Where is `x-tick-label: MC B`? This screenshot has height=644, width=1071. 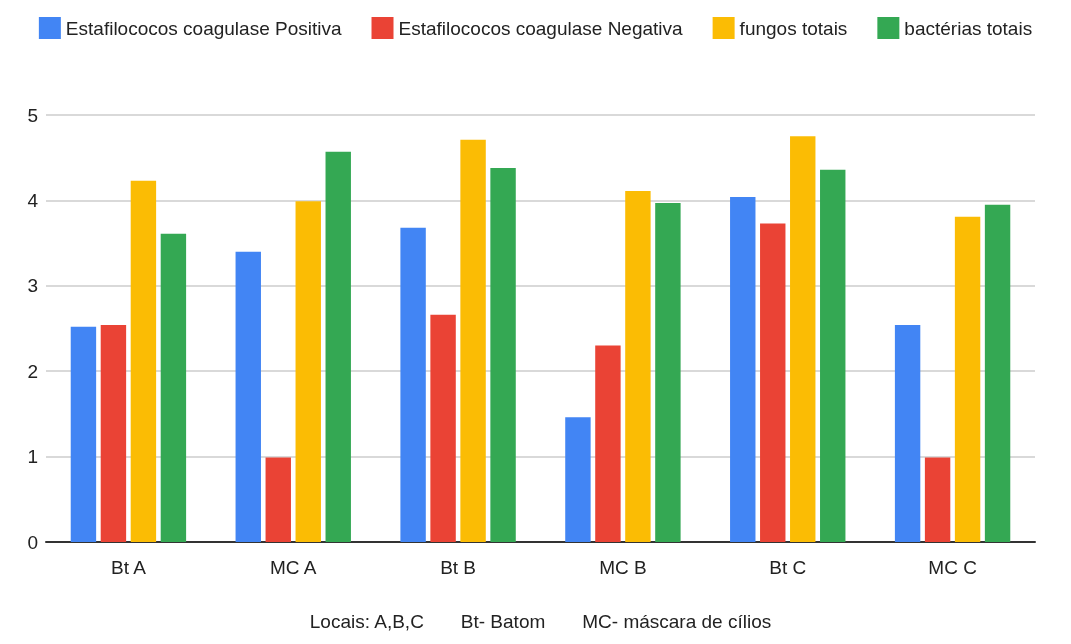 x-tick-label: MC B is located at coordinates (623, 567).